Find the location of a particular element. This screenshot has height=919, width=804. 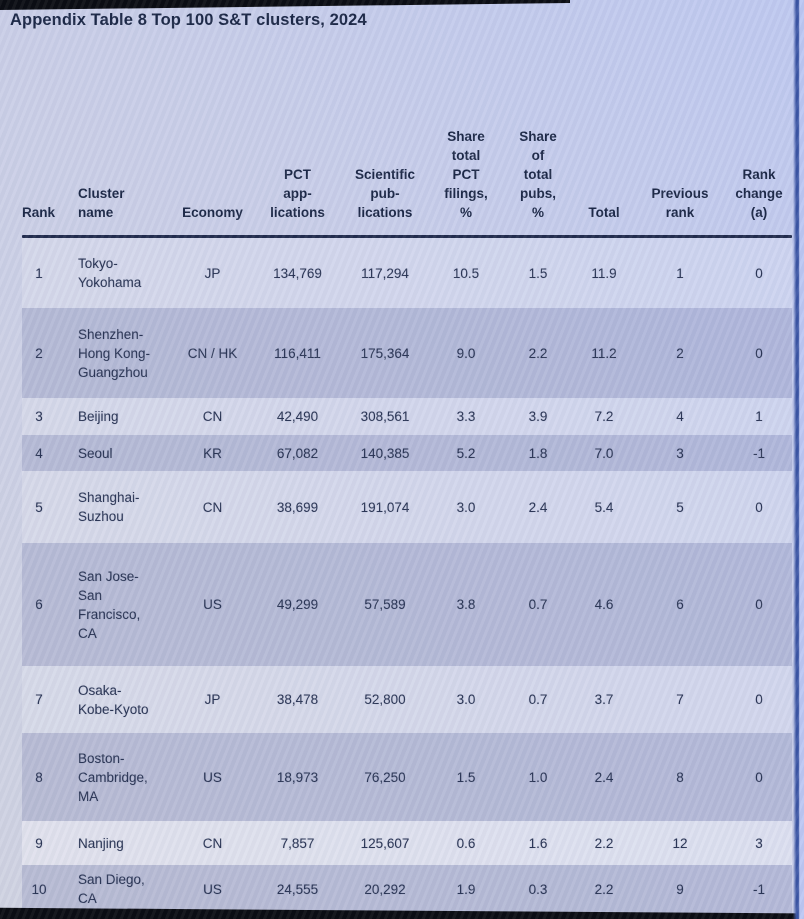

cell-previous-rank: 2 is located at coordinates (680, 353).